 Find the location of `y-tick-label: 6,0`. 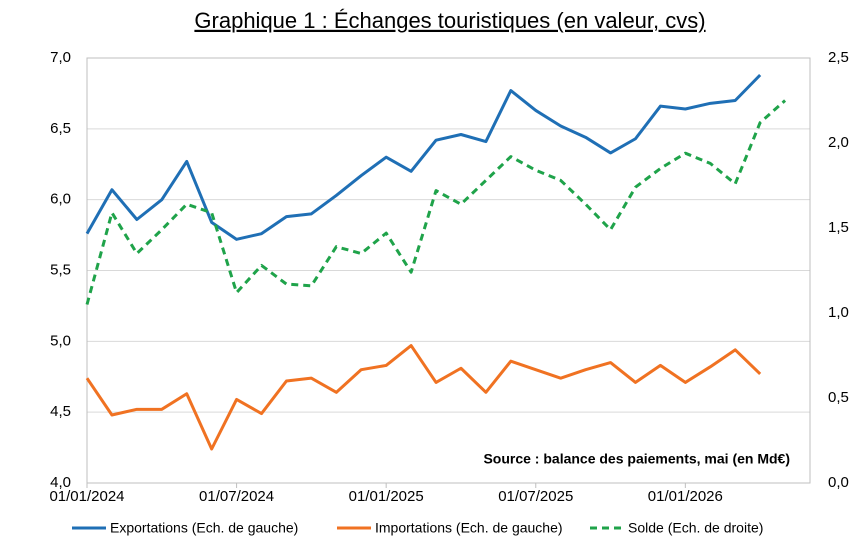

y-tick-label: 6,0 is located at coordinates (60, 199).